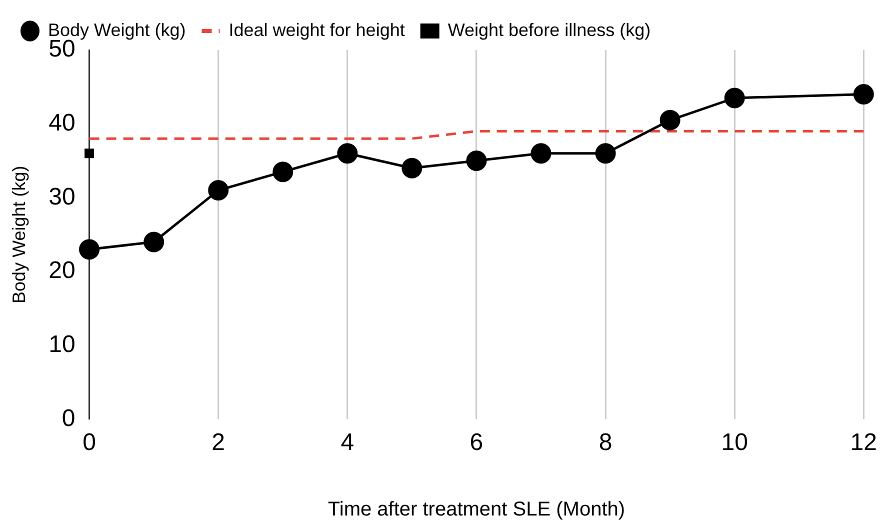 This screenshot has height=531, width=887. I want to click on x-tick-label: 6, so click(477, 442).